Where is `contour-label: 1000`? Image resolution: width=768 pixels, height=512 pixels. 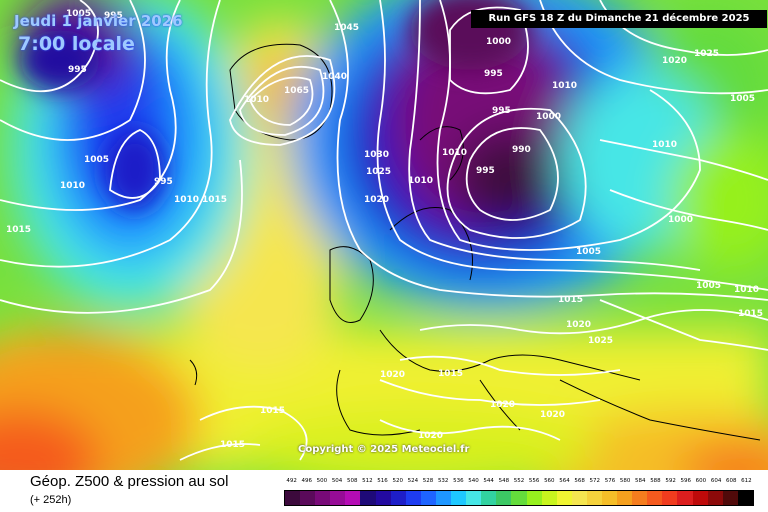 contour-label: 1000 is located at coordinates (548, 117).